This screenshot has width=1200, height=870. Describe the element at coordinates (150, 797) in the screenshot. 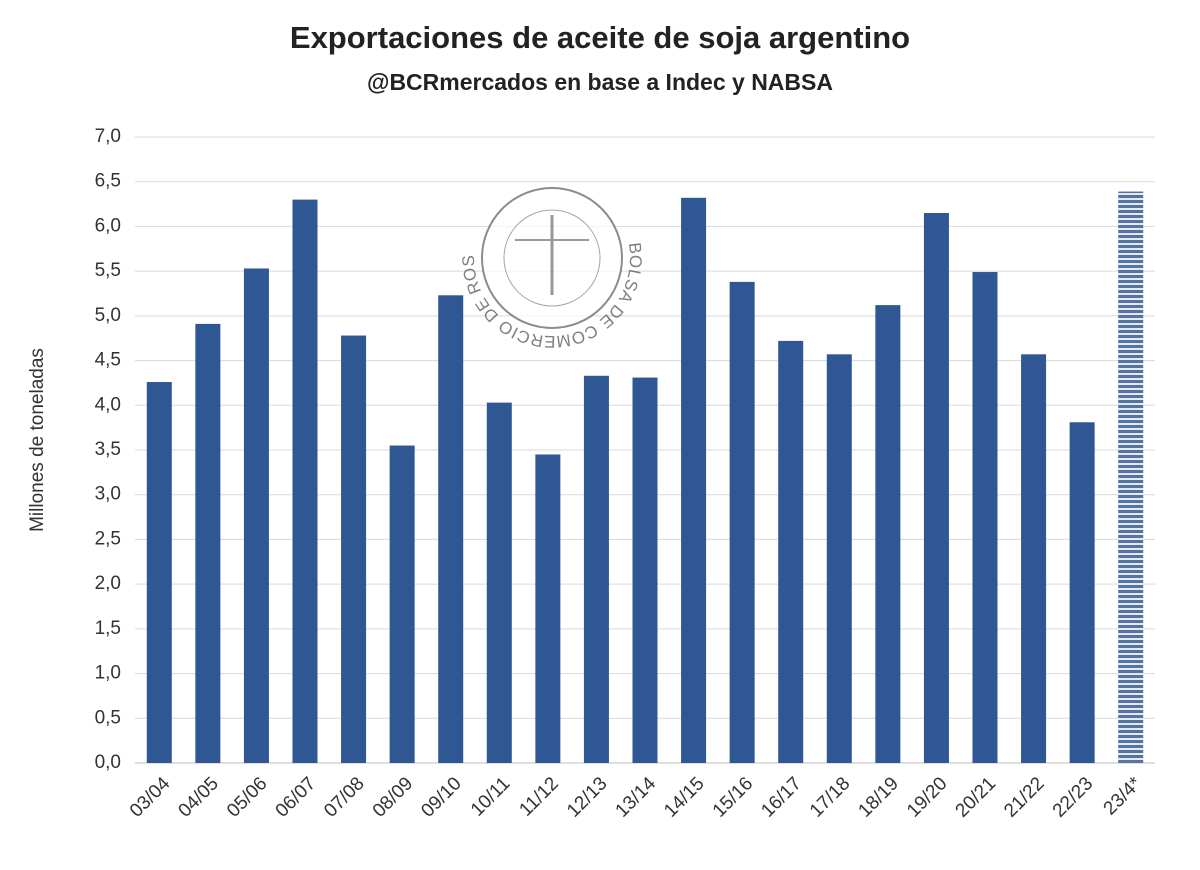

I see `x-tick-label: 03/04` at that location.